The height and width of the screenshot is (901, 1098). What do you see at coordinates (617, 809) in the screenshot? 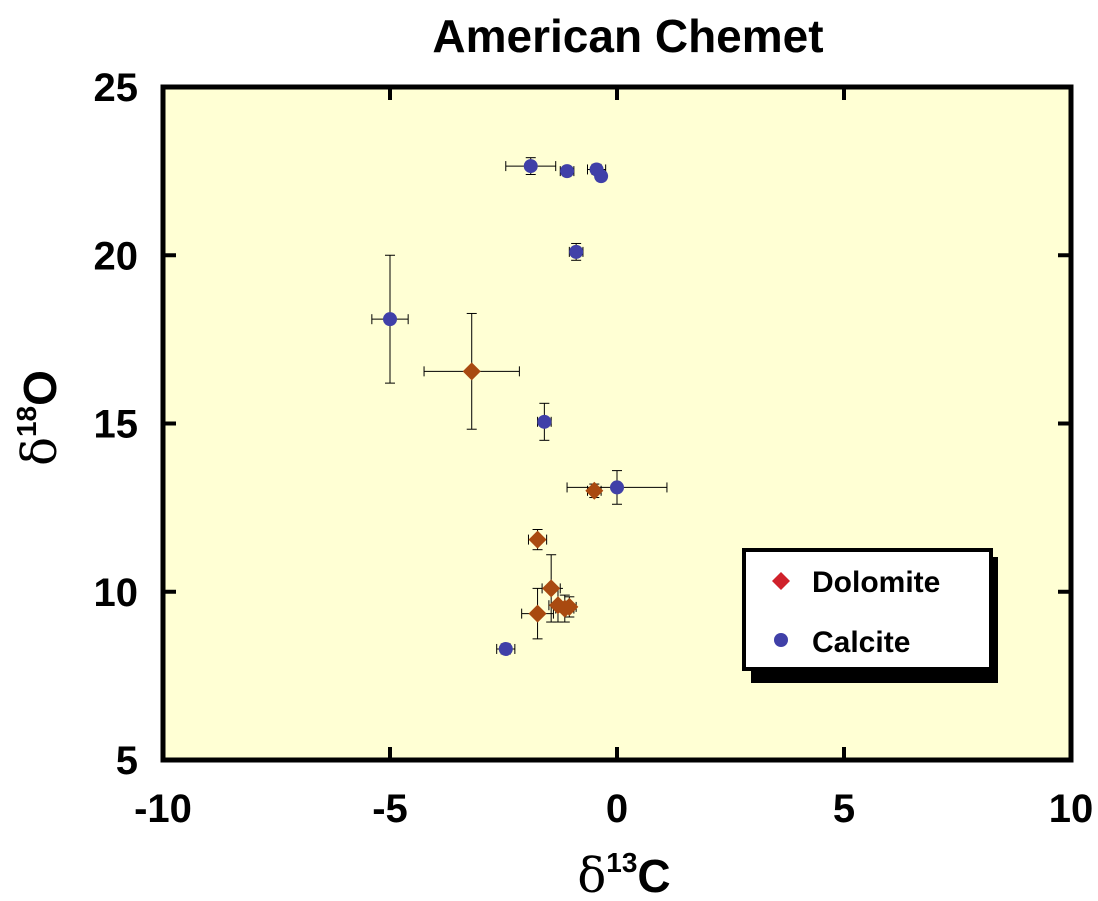
I see `x-tick-label: 0` at bounding box center [617, 809].